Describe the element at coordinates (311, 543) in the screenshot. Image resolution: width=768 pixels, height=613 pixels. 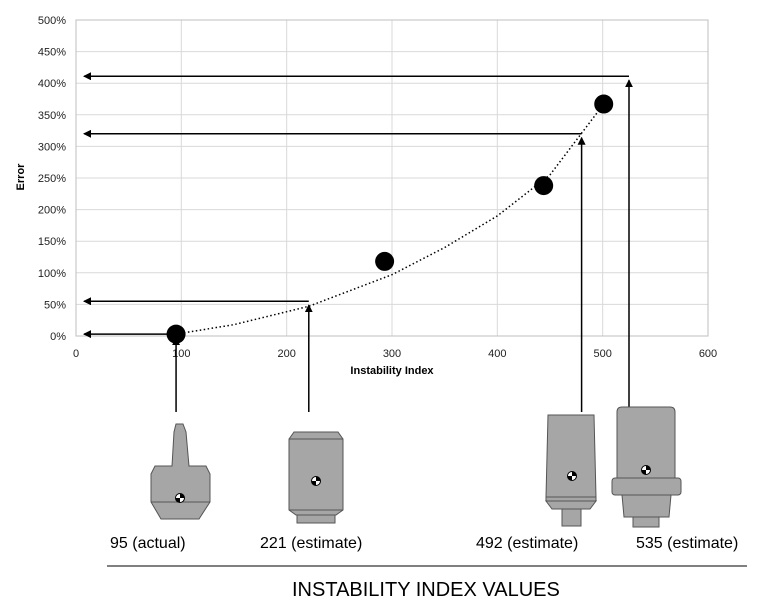
I see `value-label-221: 221 (estimate)` at that location.